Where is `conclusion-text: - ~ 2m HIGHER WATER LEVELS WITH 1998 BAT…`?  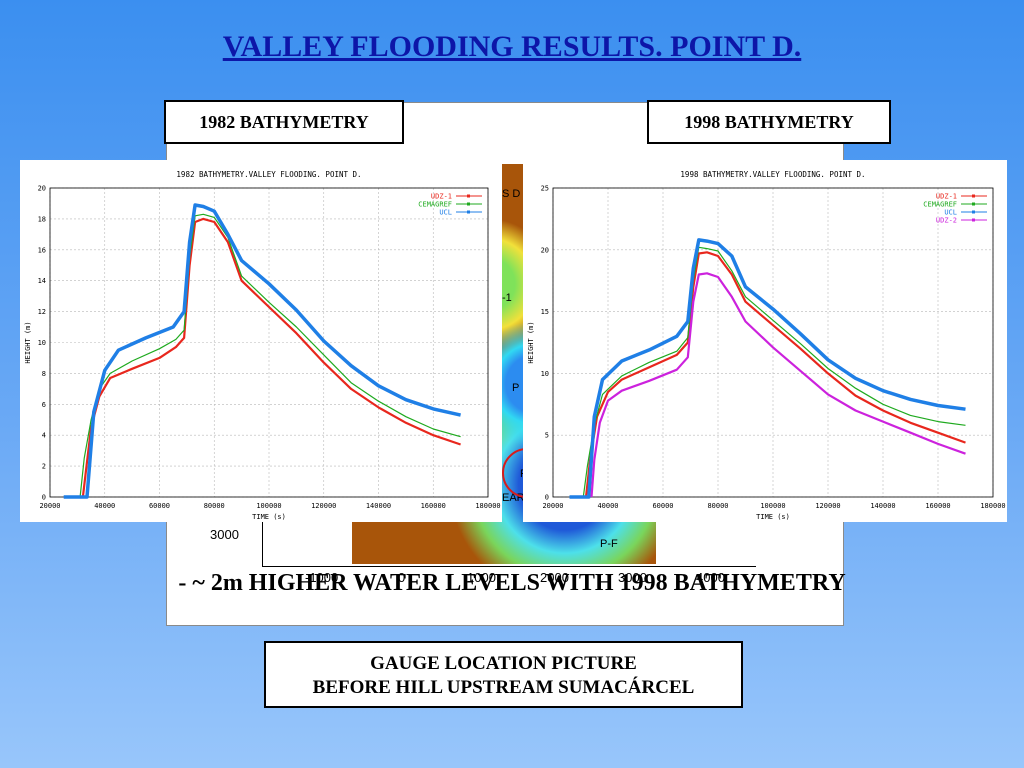 conclusion-text: - ~ 2m HIGHER WATER LEVELS WITH 1998 BAT… is located at coordinates (512, 583).